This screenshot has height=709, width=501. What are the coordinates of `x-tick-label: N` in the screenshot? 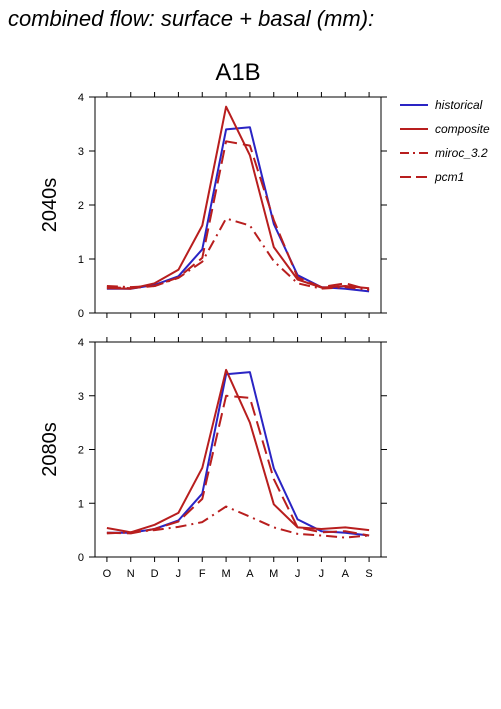 It's located at (131, 574).